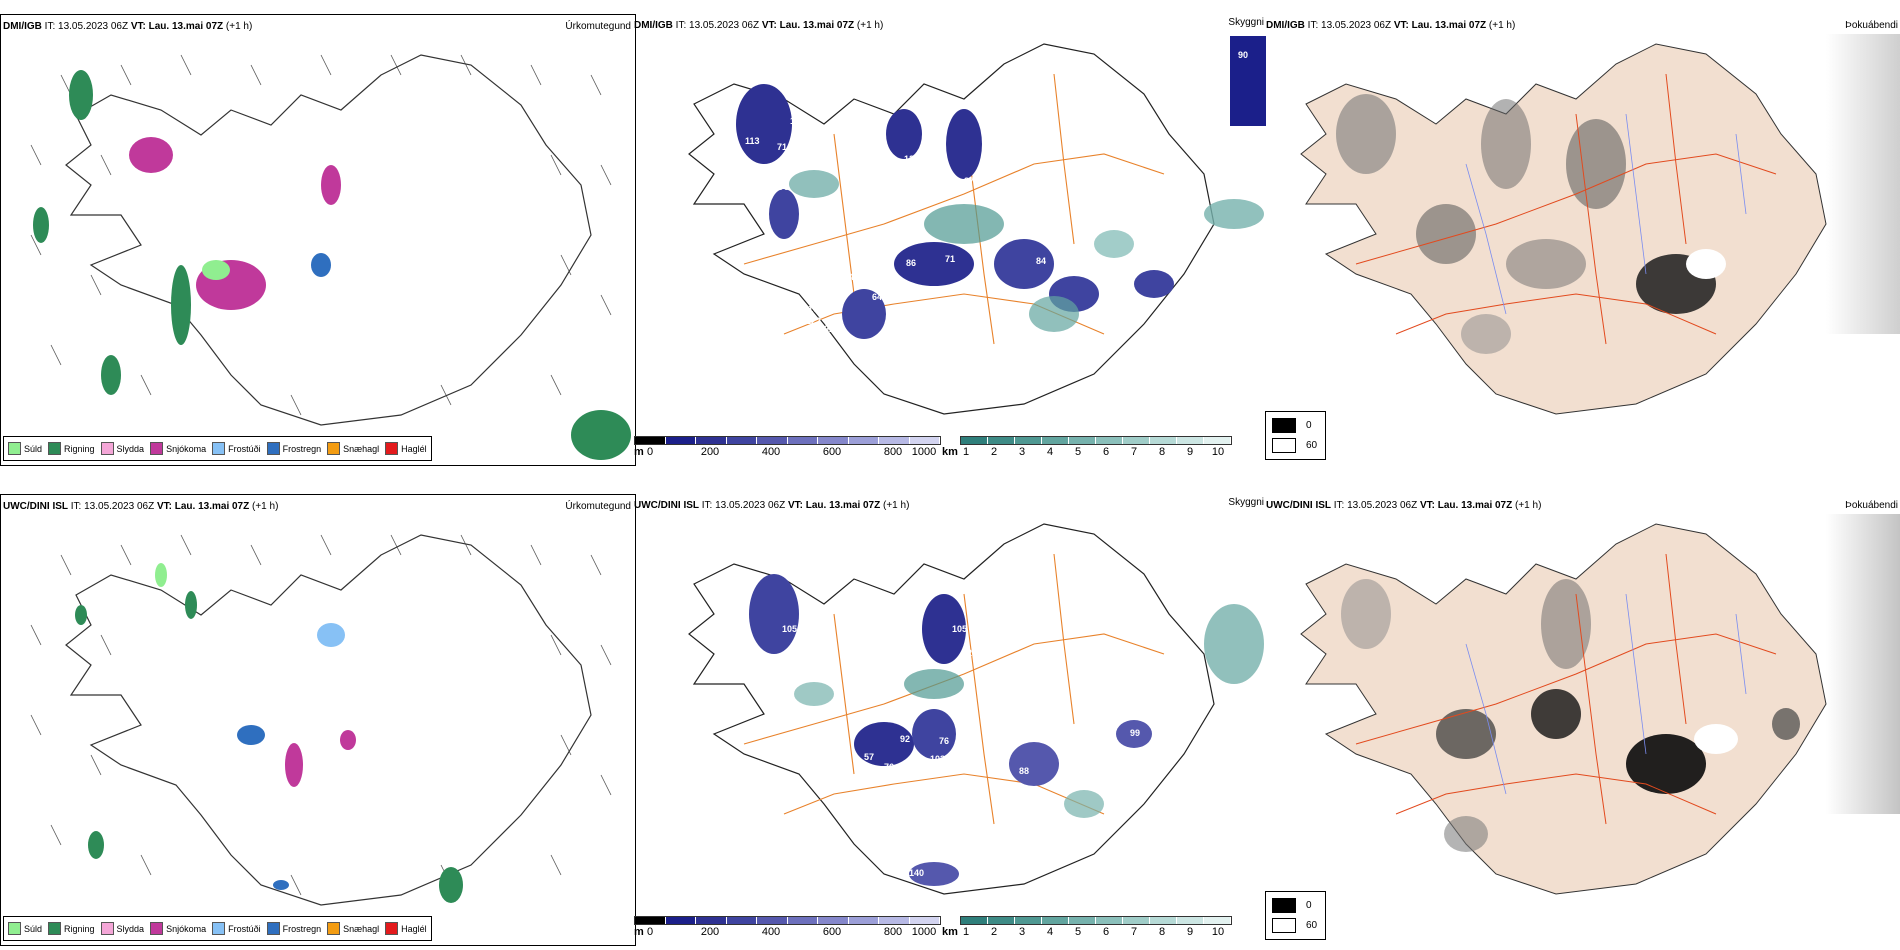 The height and width of the screenshot is (950, 1900). Describe the element at coordinates (414, 448) in the screenshot. I see `legend-label: Haglél` at that location.